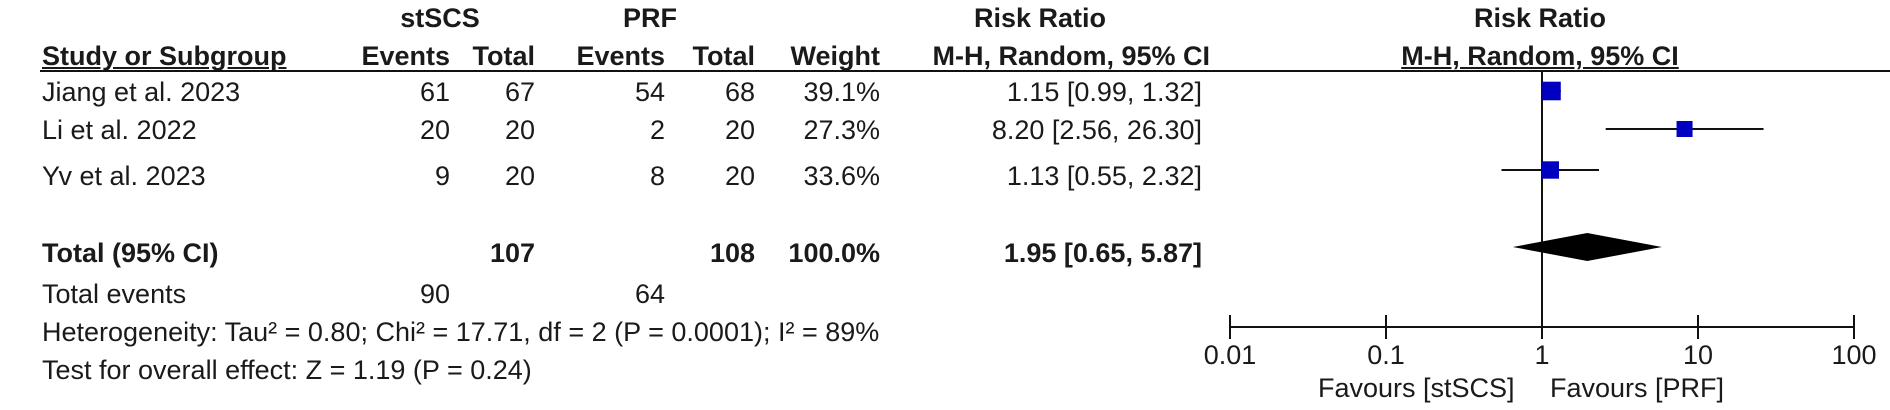  Describe the element at coordinates (649, 92) in the screenshot. I see `events2-value: 54` at that location.